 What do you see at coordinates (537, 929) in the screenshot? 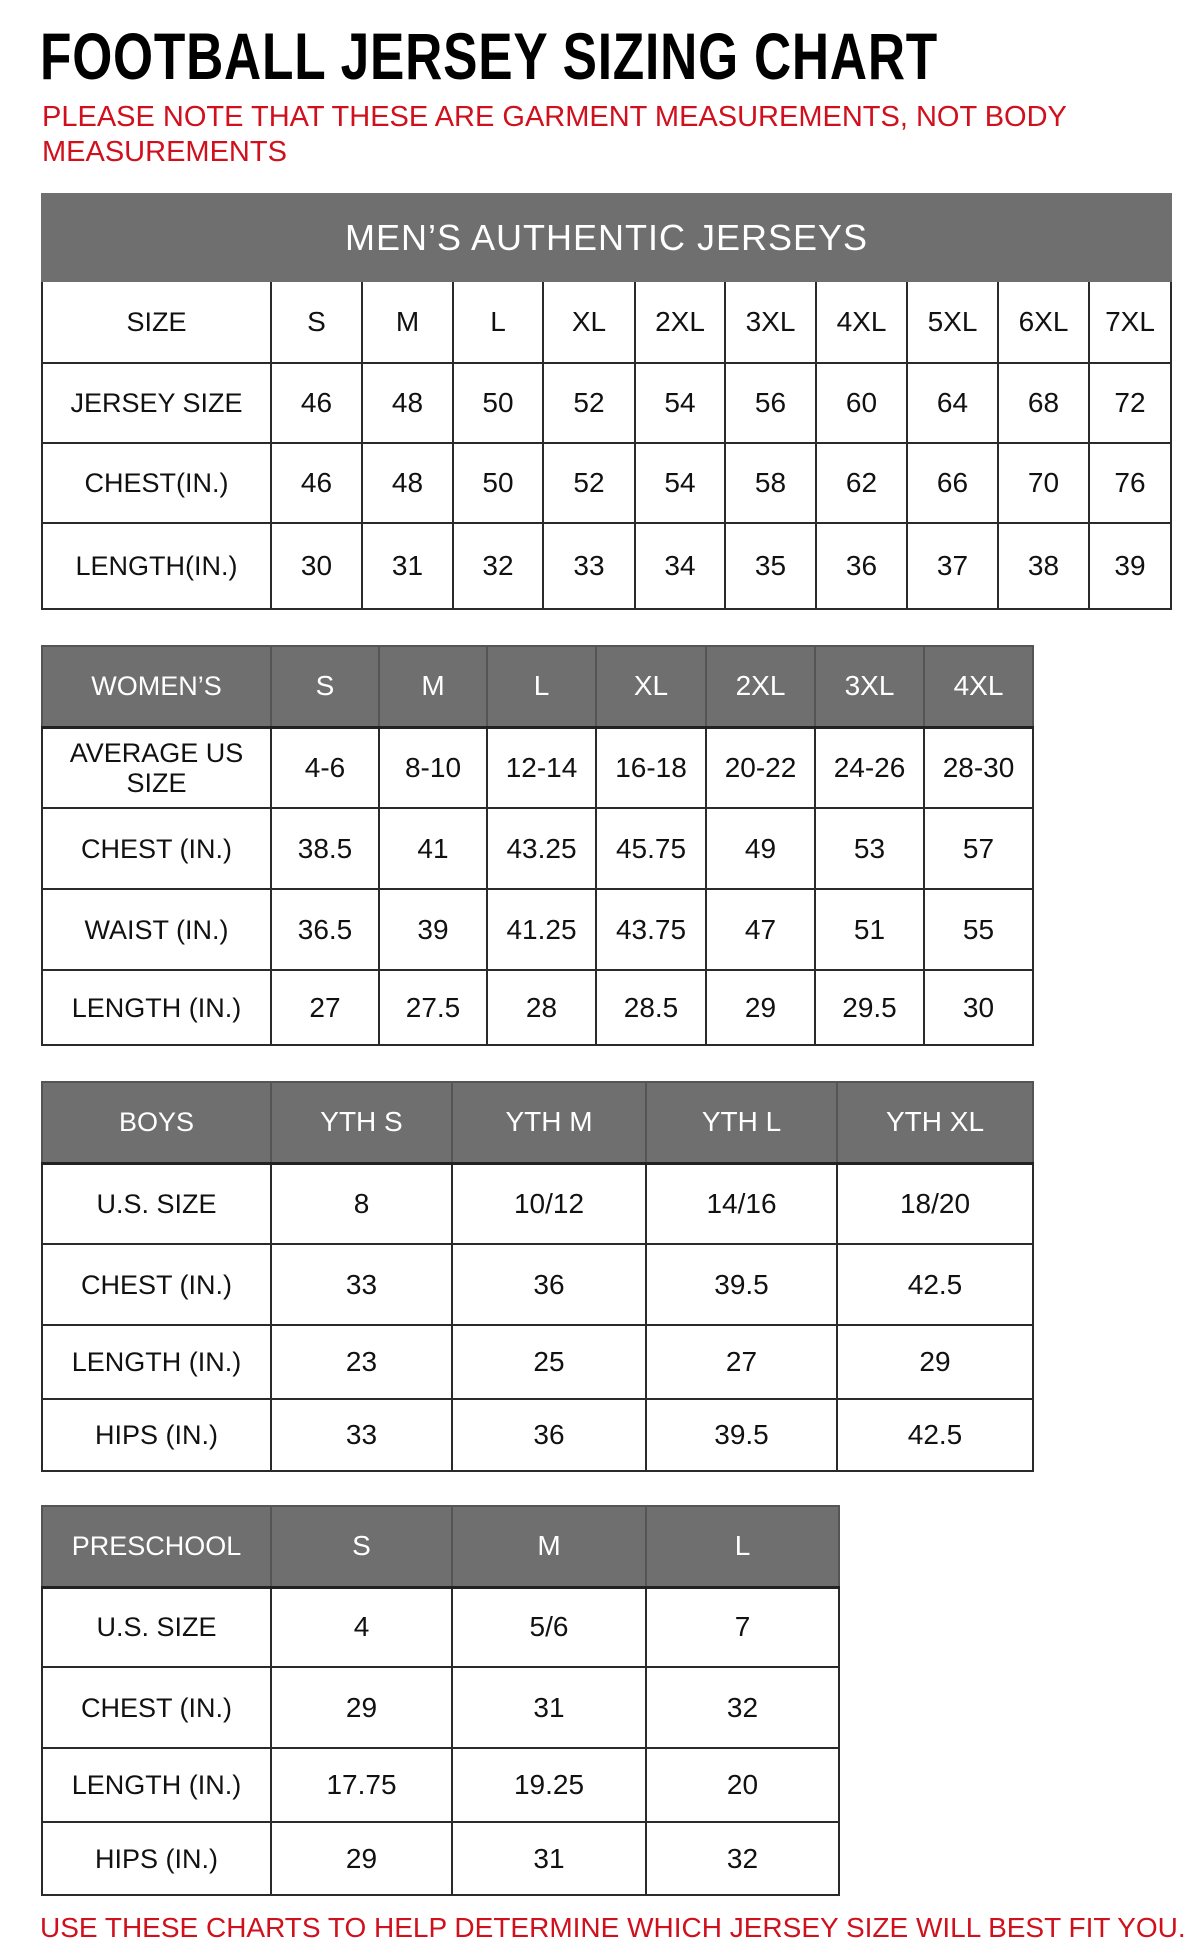
I see `table-row: WAIST (IN.) 36.5 39 41.25 43.75 47 51 55` at bounding box center [537, 929].